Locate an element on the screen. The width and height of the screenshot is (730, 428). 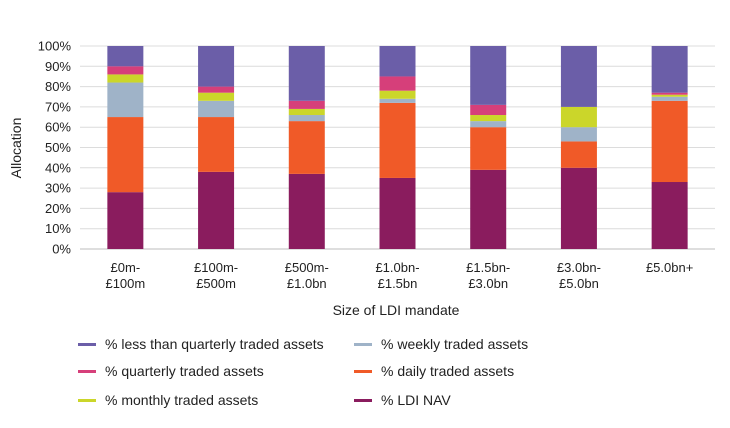
x-category-label: £500m is located at coordinates (216, 283).